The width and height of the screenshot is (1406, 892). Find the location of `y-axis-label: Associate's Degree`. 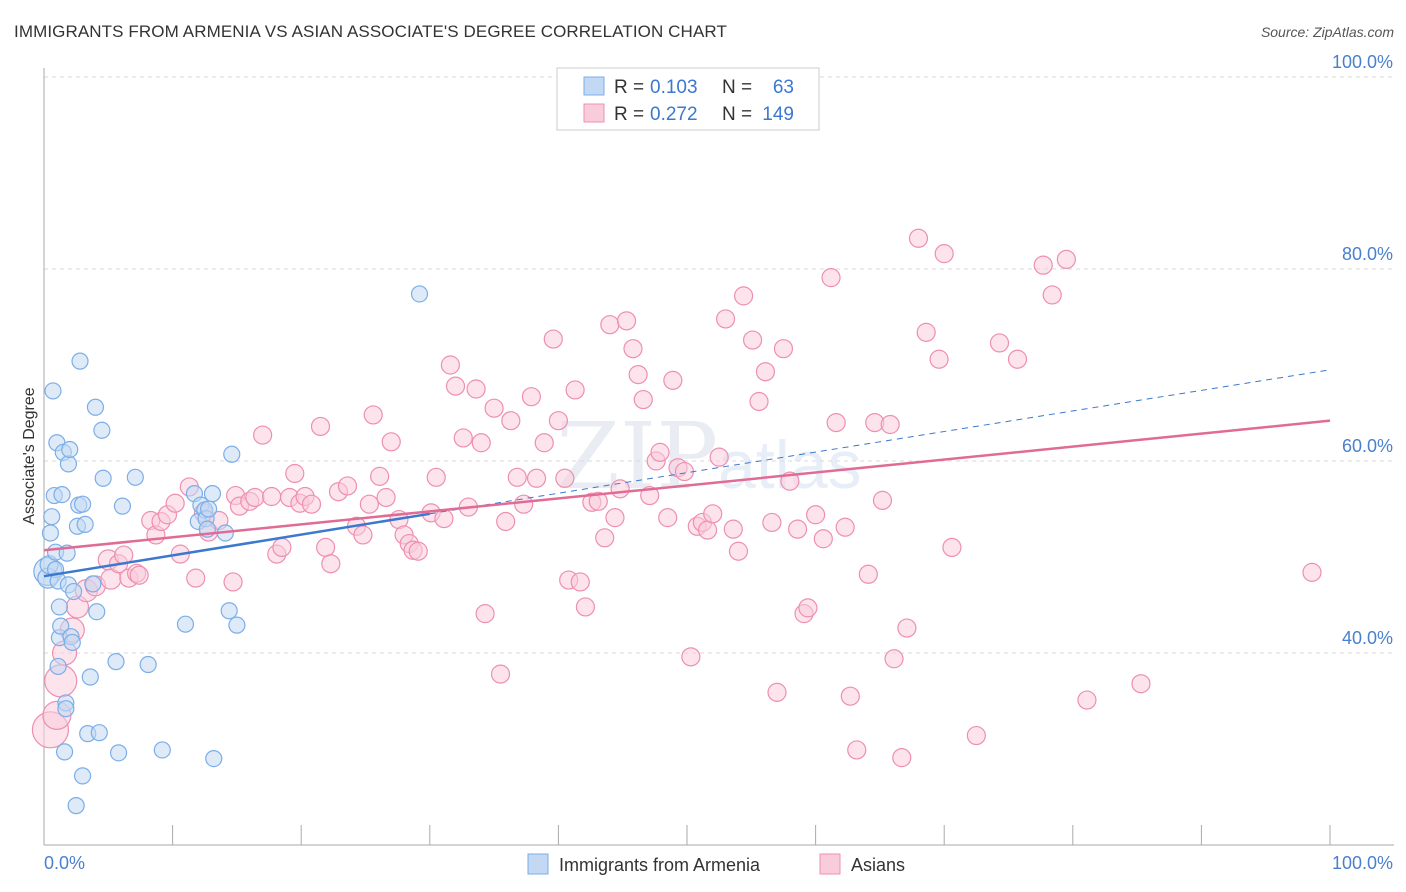

y-axis-label: Associate's Degree is located at coordinates (29, 455).